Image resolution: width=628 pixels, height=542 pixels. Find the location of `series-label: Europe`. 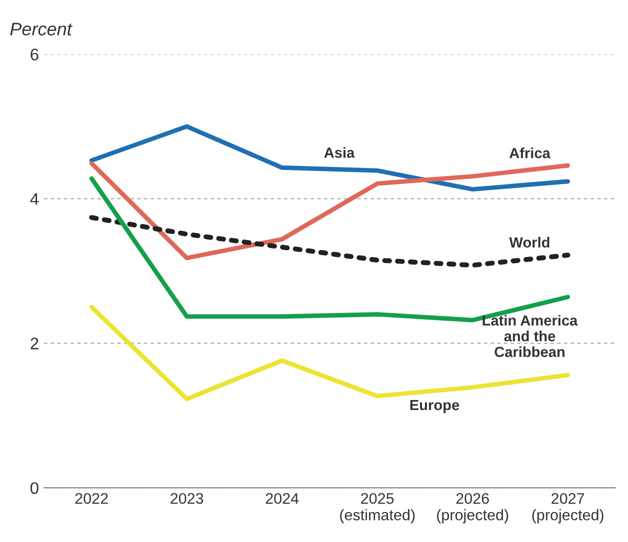

series-label: Europe is located at coordinates (435, 407).